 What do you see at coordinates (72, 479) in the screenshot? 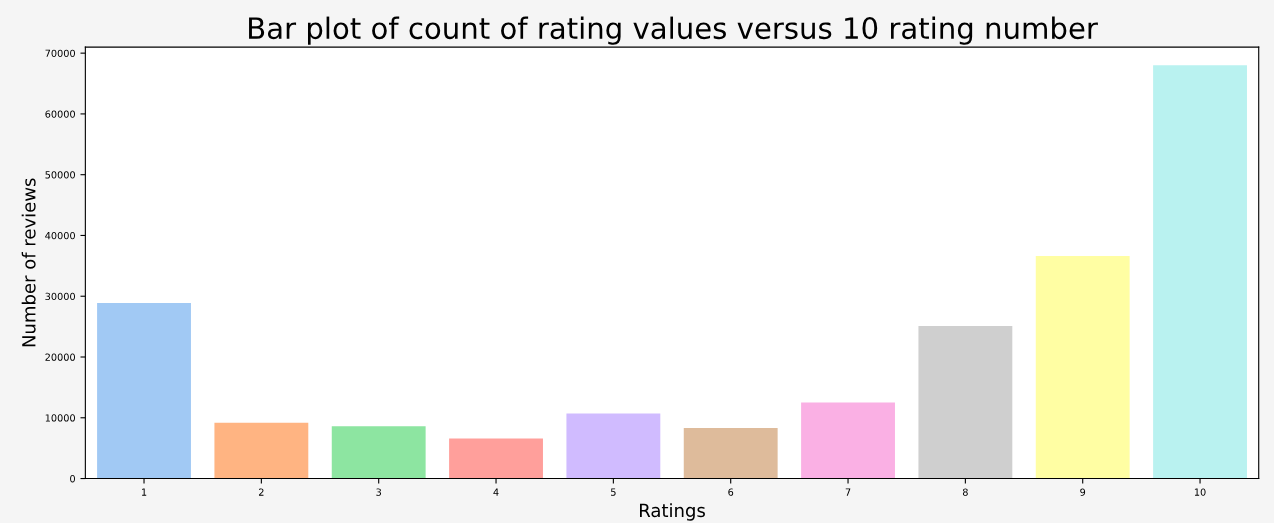
I see `y-tick-label: 0` at bounding box center [72, 479].